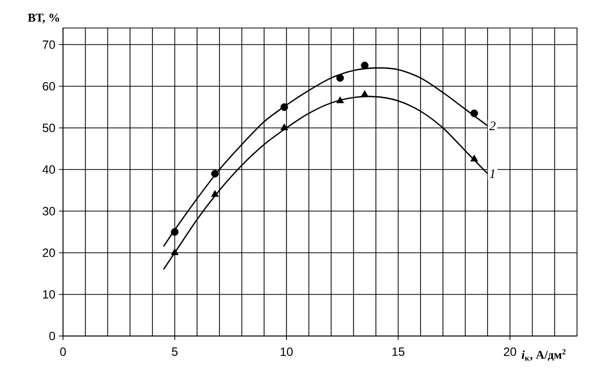 The width and height of the screenshot is (600, 382). Describe the element at coordinates (49, 86) in the screenshot. I see `y-tick-label: 60` at that location.